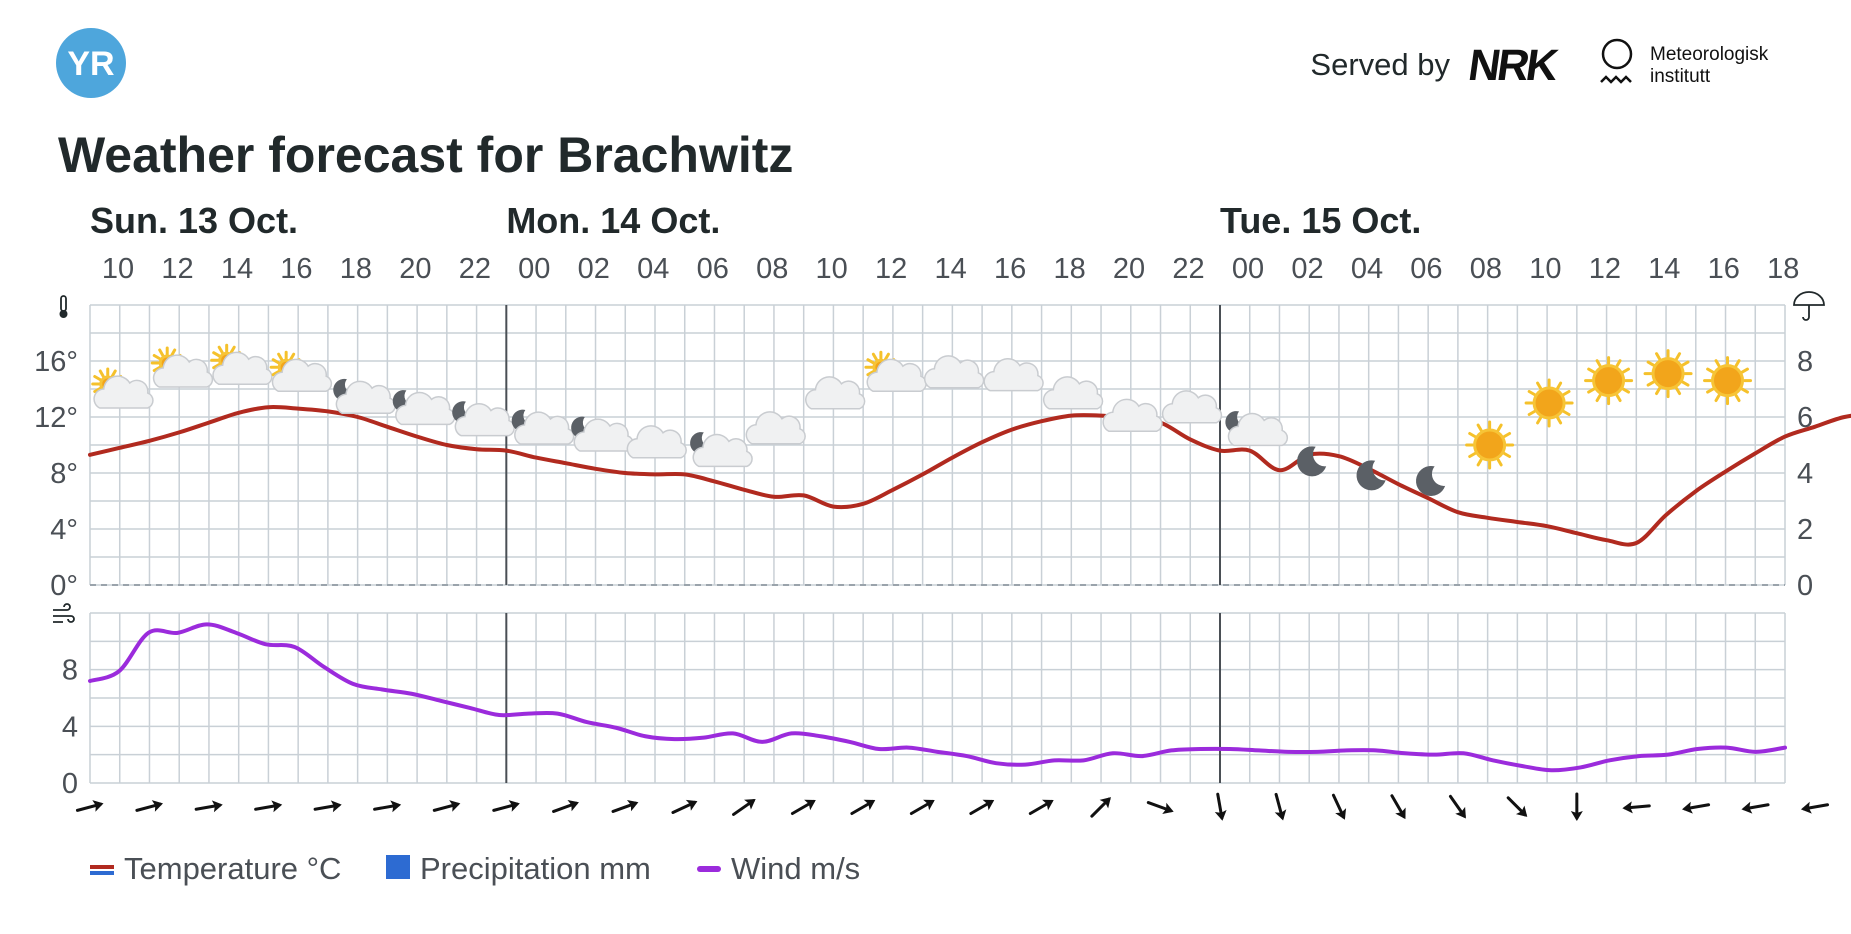 The width and height of the screenshot is (1851, 934). What do you see at coordinates (709, 869) in the screenshot?
I see `legend-swatch-wind` at bounding box center [709, 869].